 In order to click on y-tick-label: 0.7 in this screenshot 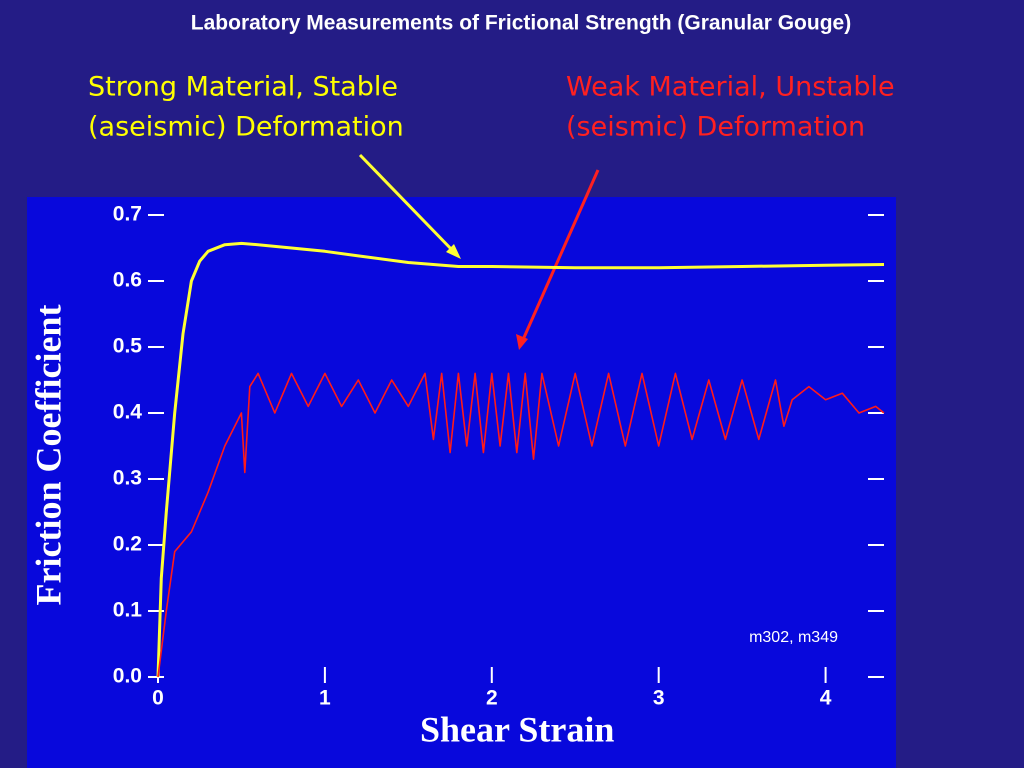, I will do `click(127, 214)`.